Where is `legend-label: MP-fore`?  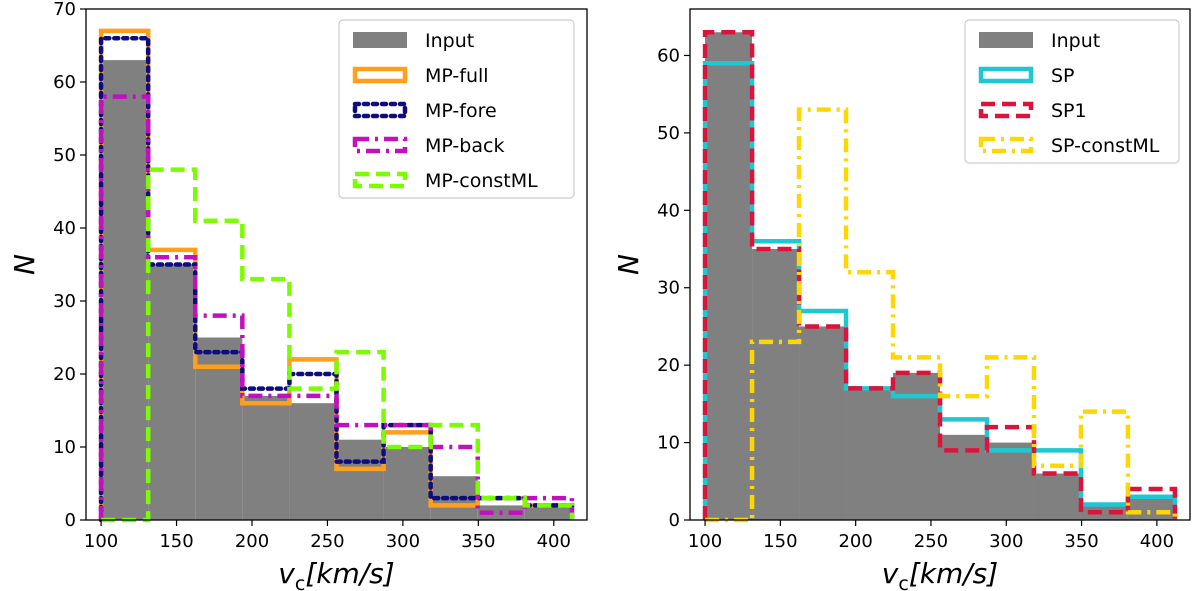
legend-label: MP-fore is located at coordinates (461, 111).